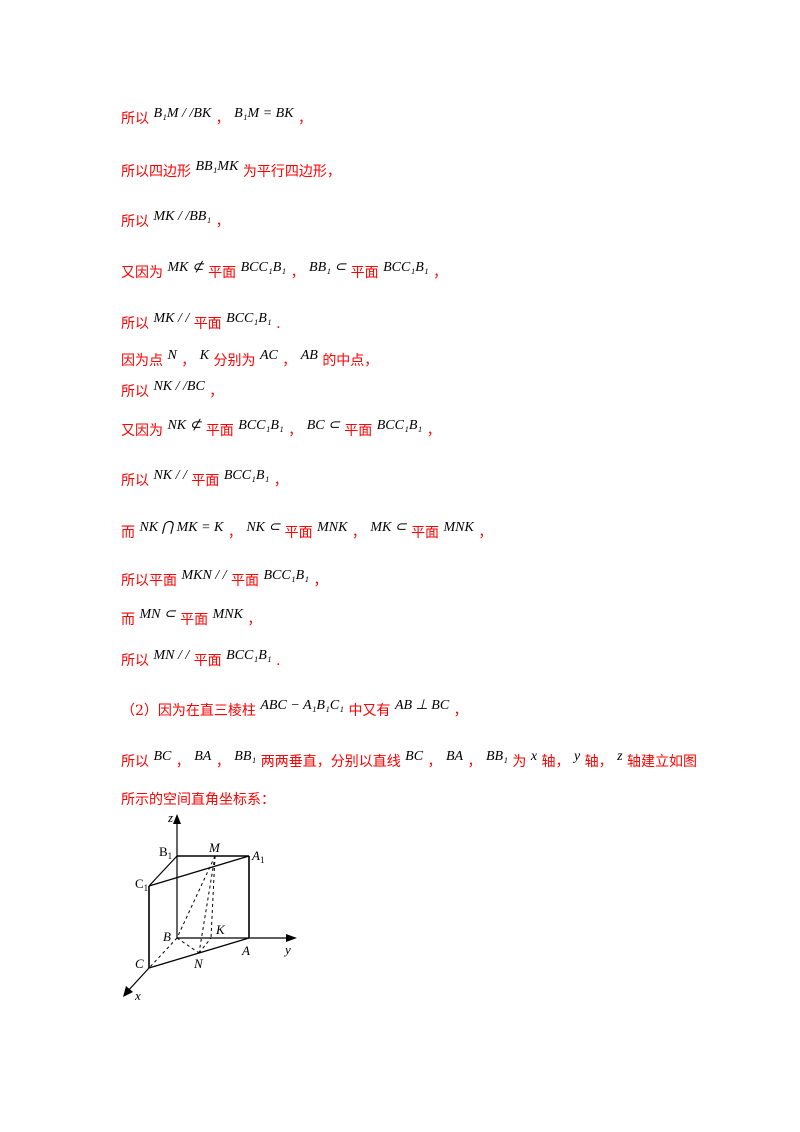  Describe the element at coordinates (138, 980) in the screenshot. I see `x-axis` at that location.